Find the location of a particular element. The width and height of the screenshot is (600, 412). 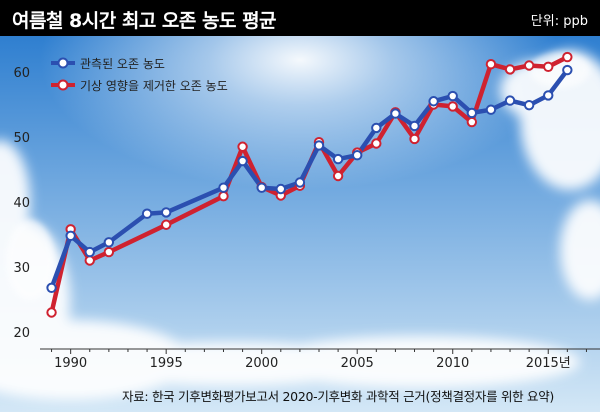

x-tick-label: 1995 is located at coordinates (166, 363).